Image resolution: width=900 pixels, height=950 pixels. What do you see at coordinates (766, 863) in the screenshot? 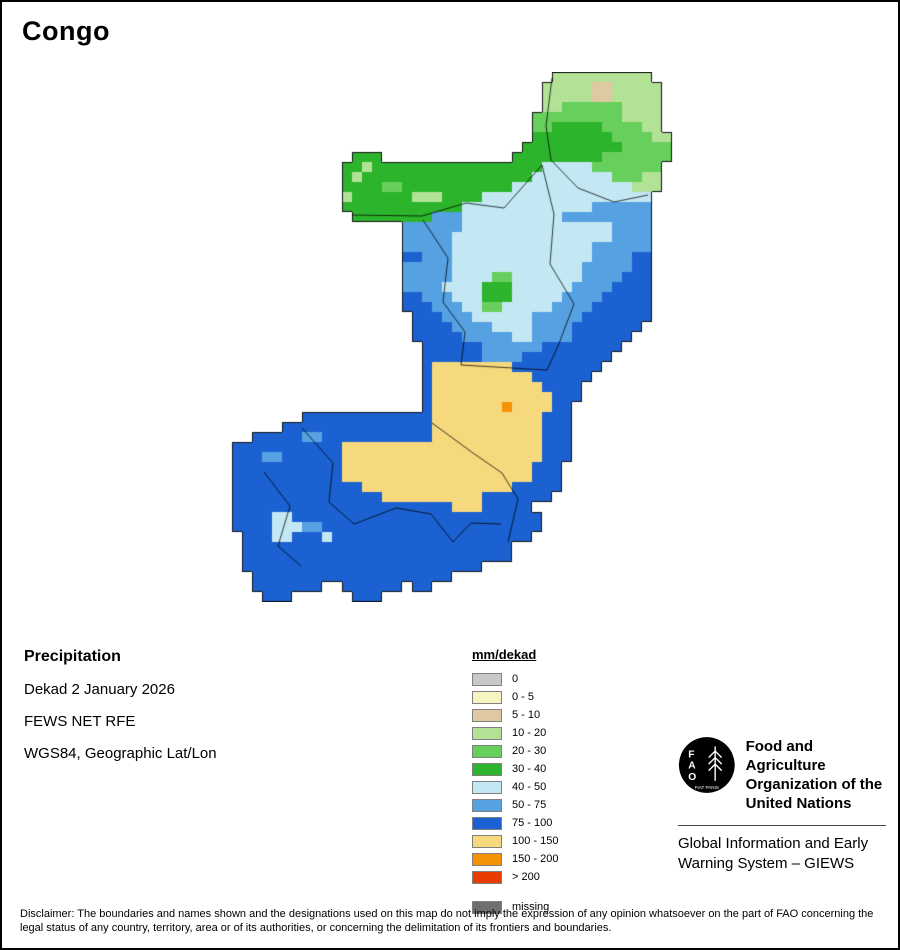
I see `giews-line: Warning System – GIEWS` at bounding box center [766, 863].